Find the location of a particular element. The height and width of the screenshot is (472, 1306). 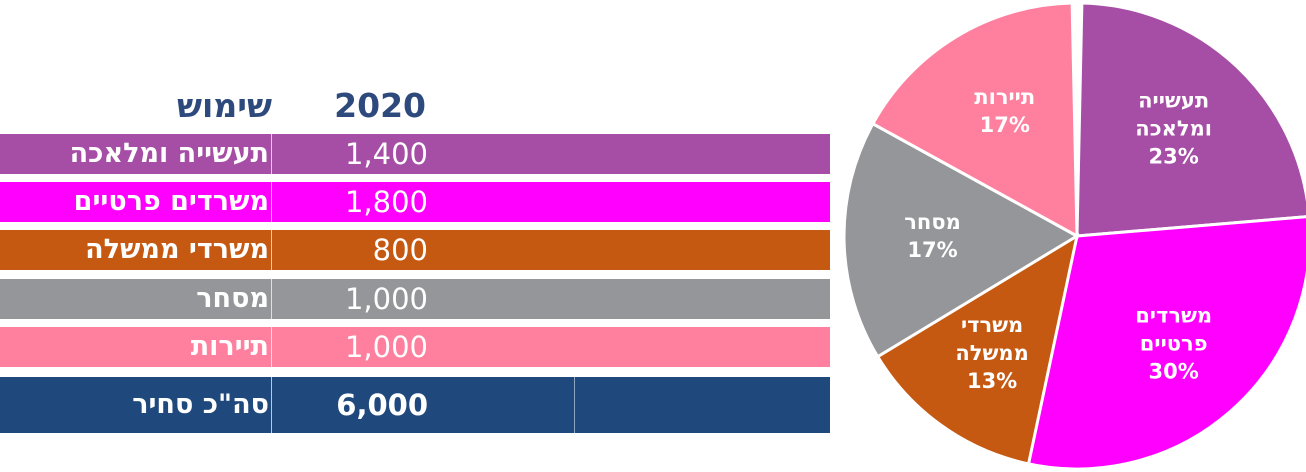

table-row: משרדי ממשלה 800 is located at coordinates (415, 250).